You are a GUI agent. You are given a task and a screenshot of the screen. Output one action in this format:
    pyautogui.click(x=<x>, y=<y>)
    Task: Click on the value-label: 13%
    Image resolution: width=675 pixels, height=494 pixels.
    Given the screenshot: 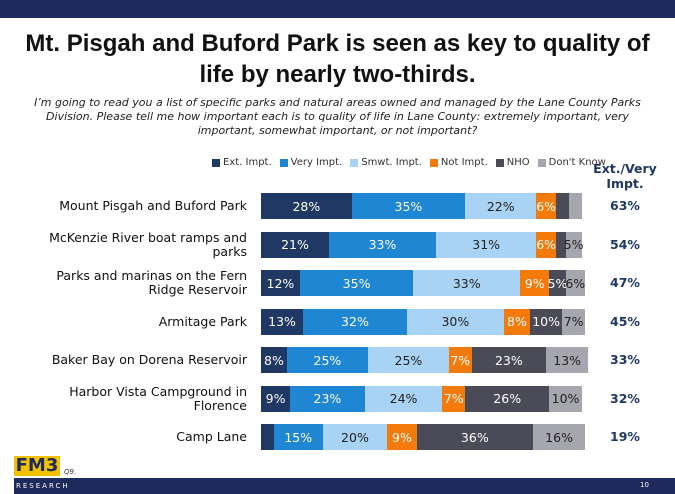 What is the action you would take?
    pyautogui.click(x=567, y=360)
    